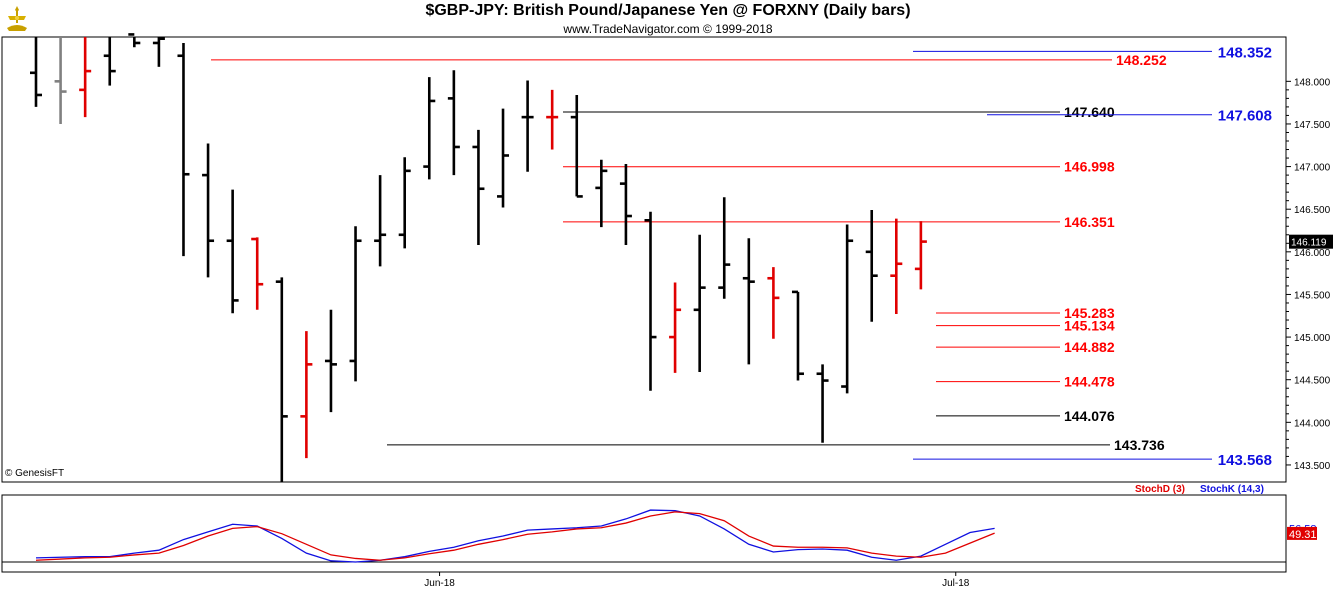  What do you see at coordinates (1312, 168) in the screenshot?
I see `price-tick-label: 147.000` at bounding box center [1312, 168].